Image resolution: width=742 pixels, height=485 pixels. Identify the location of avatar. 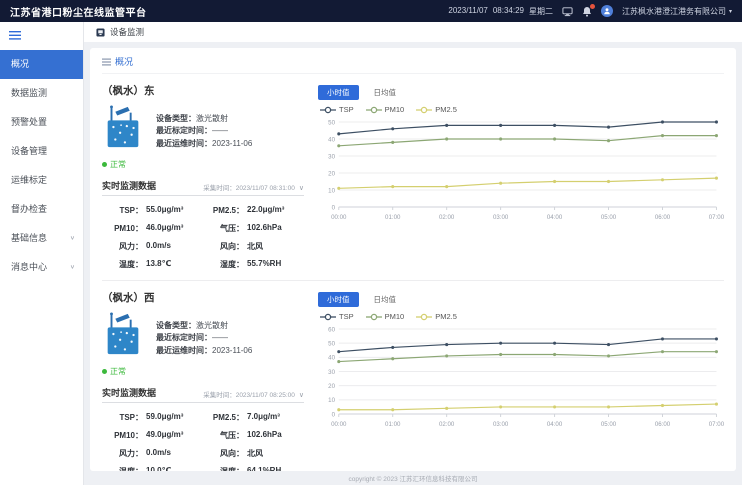
(606, 11).